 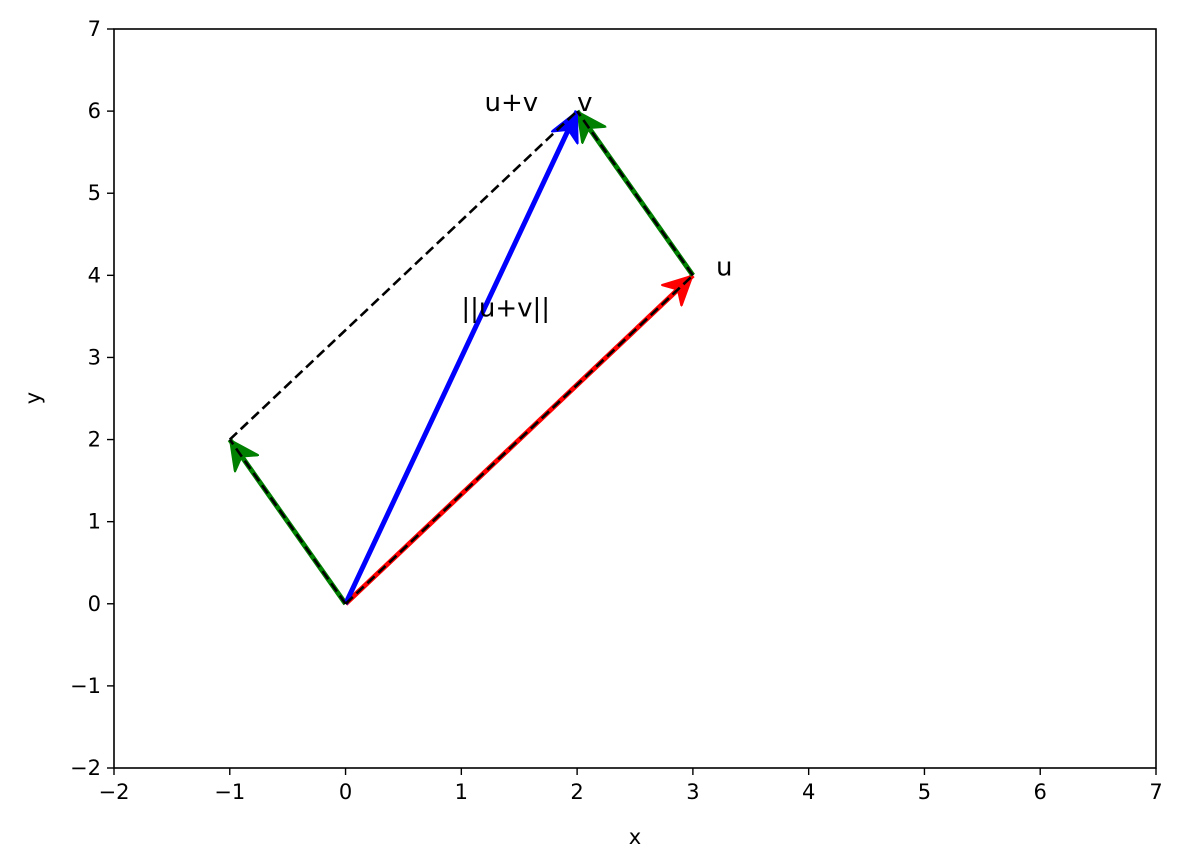 What do you see at coordinates (94, 111) in the screenshot?
I see `y-tick-label: 6` at bounding box center [94, 111].